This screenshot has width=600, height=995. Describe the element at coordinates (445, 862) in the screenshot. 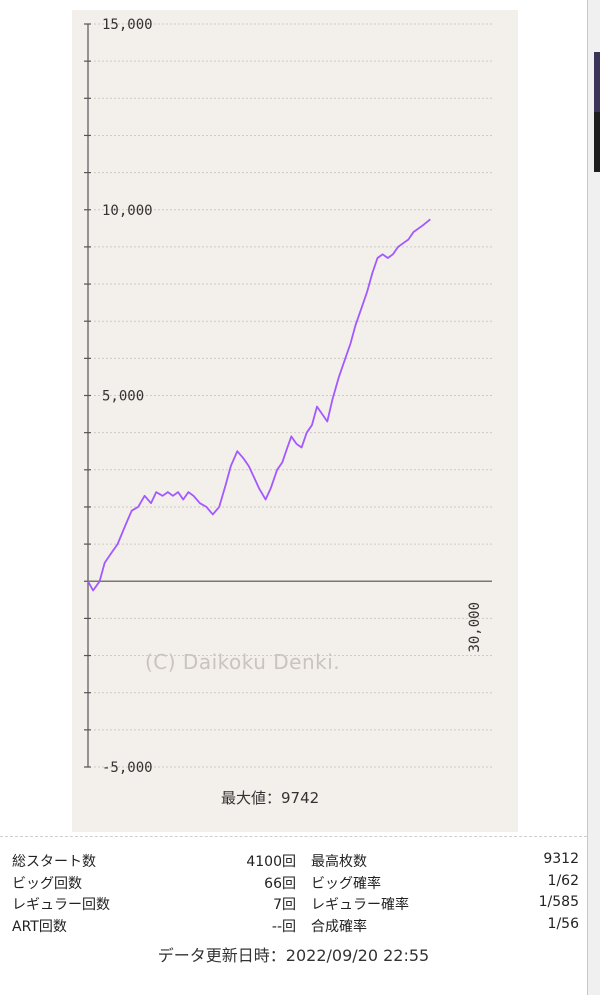

I see `stat-row: 最高枚数 9312` at that location.